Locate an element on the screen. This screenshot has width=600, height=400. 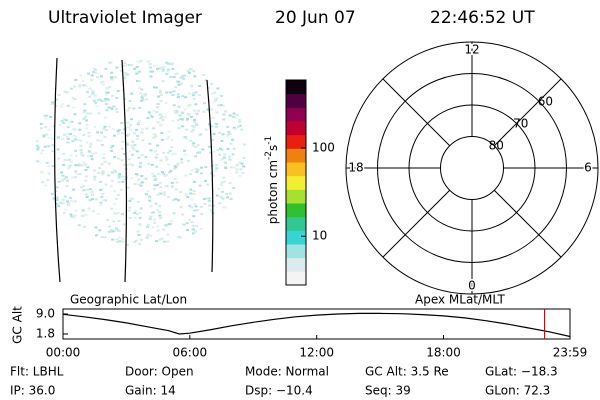
x-tick-label: 06:00 is located at coordinates (190, 353).